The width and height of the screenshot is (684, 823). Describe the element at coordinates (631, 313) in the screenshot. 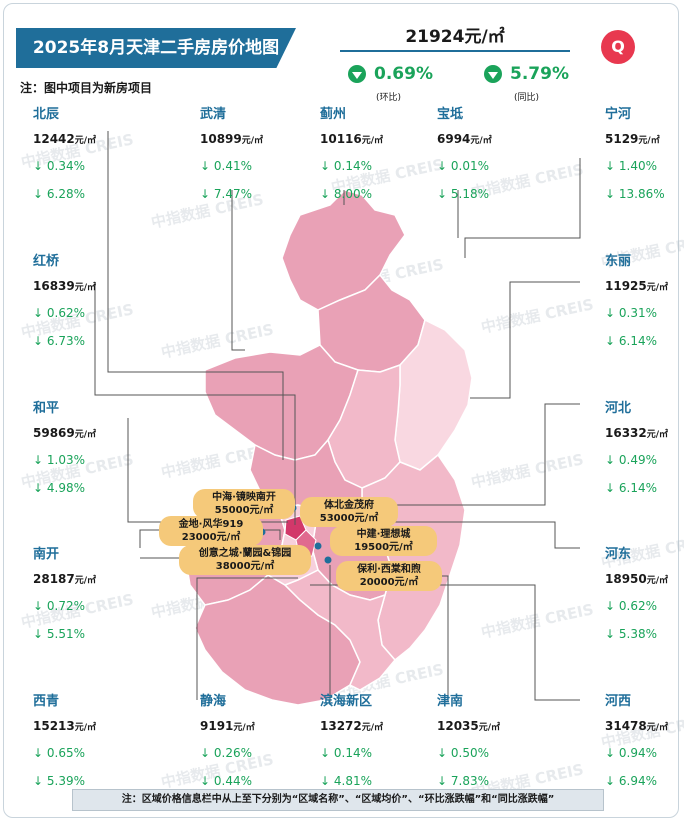

I see `district-mom: ↓ 0.31%` at that location.